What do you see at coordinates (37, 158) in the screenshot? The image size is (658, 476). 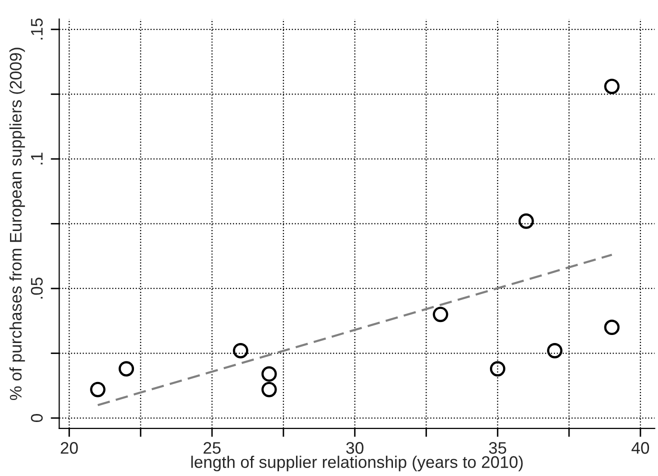 I see `y-tick-label: .1` at bounding box center [37, 158].